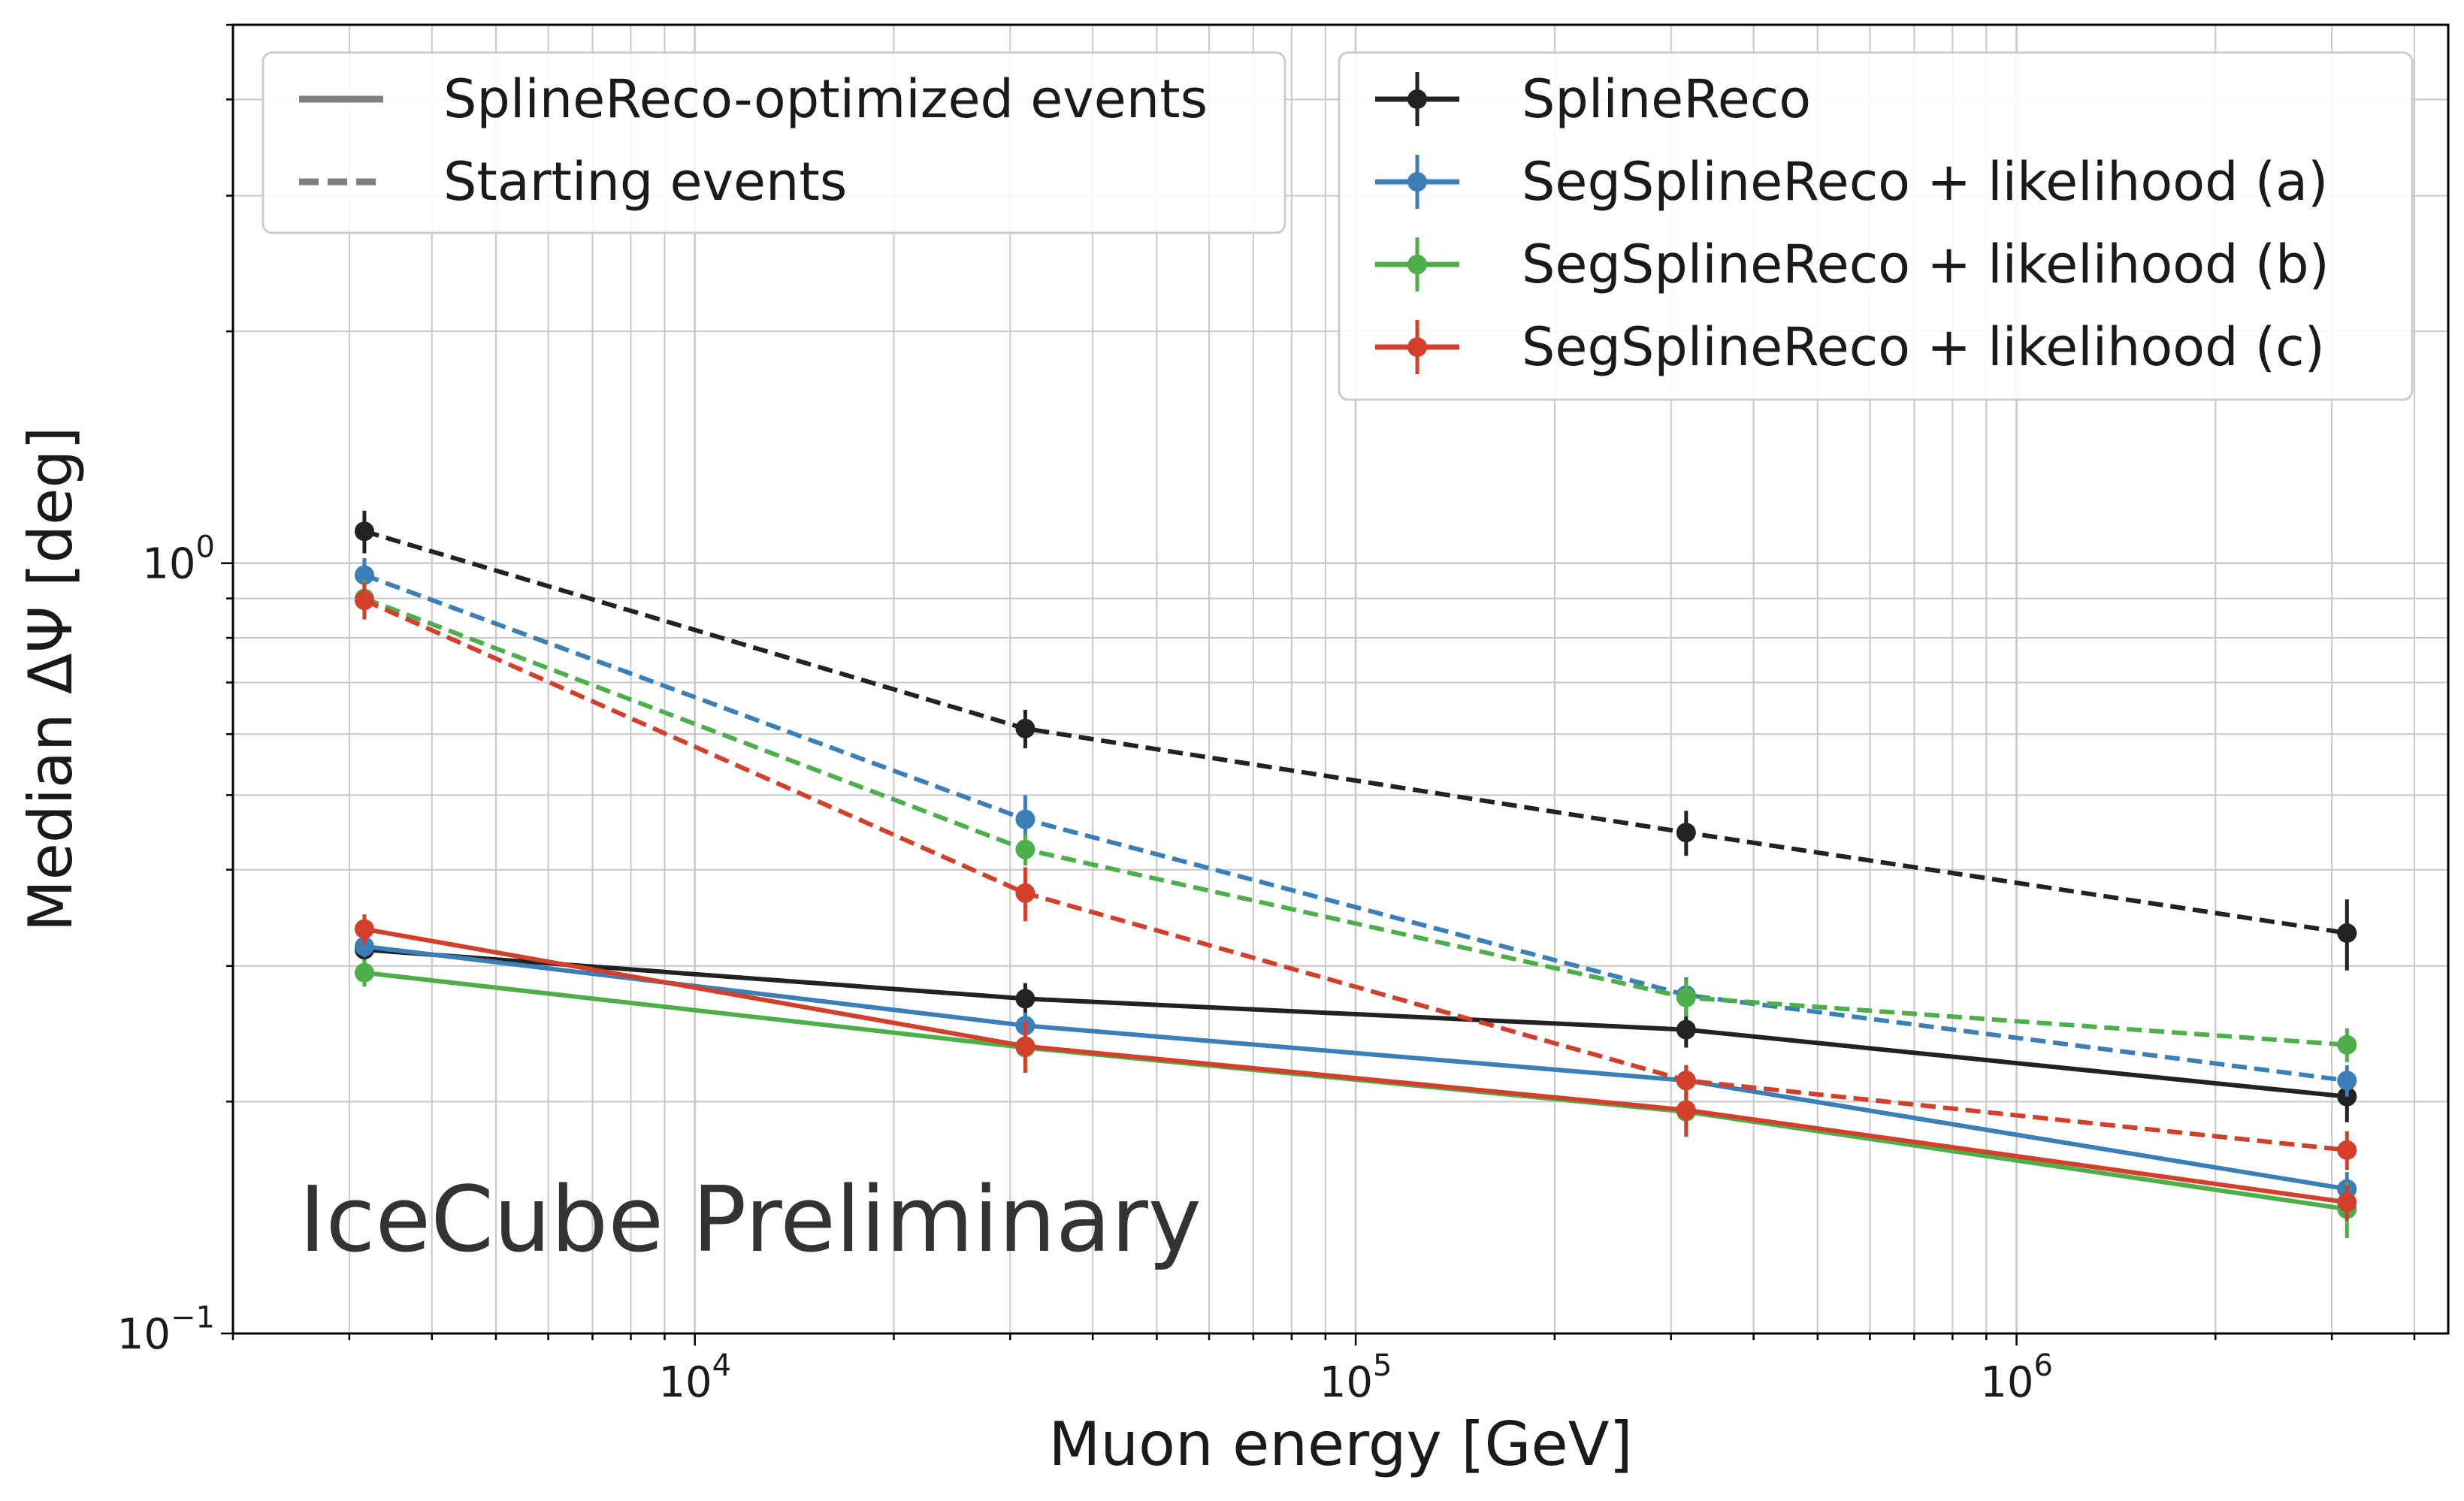 The image size is (2464, 1501). I want to click on y-tick-label: 10⁻¹, so click(166, 1330).